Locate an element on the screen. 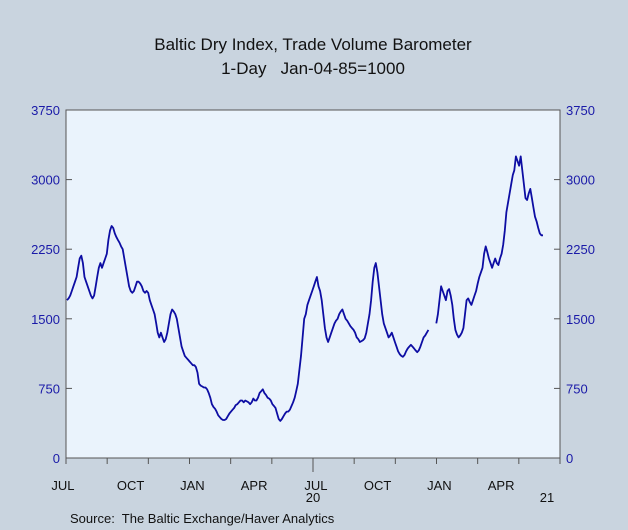 This screenshot has width=628, height=530. chart-subtitle: 1-Day Jan-04-85=1000 is located at coordinates (313, 68).